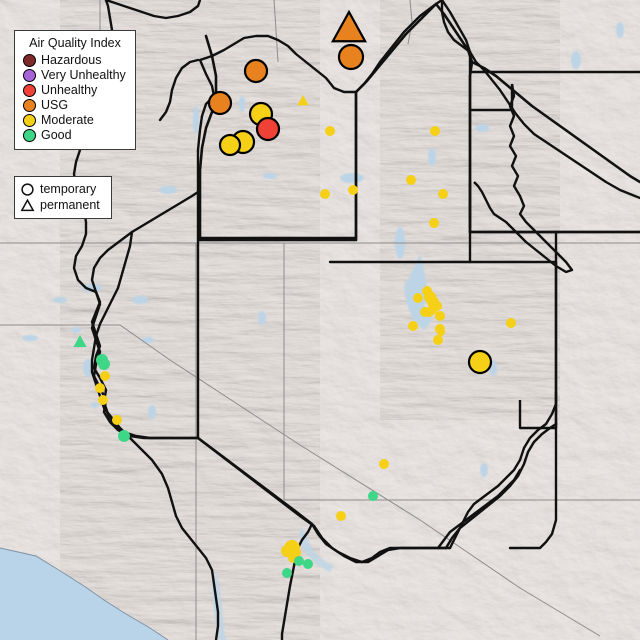 This screenshot has width=640, height=640. I want to click on site-type-legend: temporary permanent, so click(63, 197).